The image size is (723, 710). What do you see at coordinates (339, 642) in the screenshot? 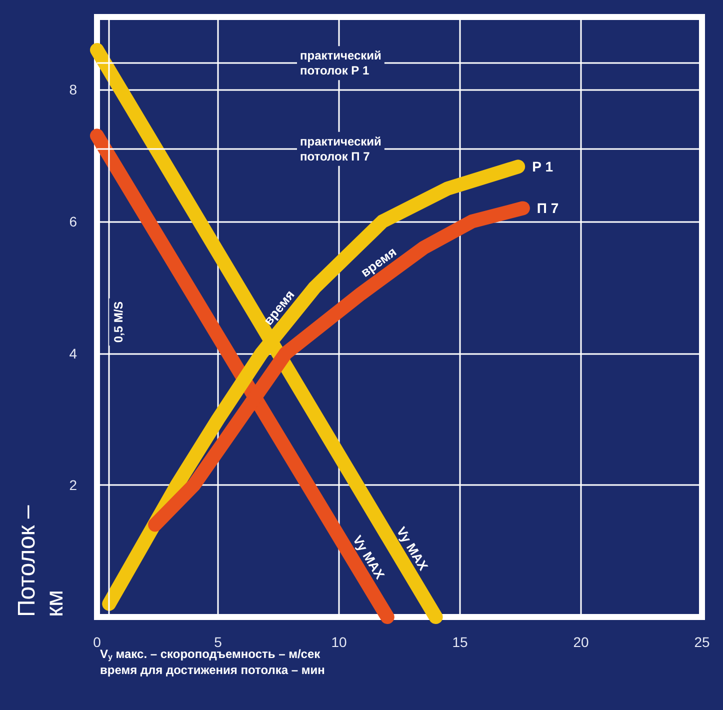
I see `x-tick-label: 10` at bounding box center [339, 642].